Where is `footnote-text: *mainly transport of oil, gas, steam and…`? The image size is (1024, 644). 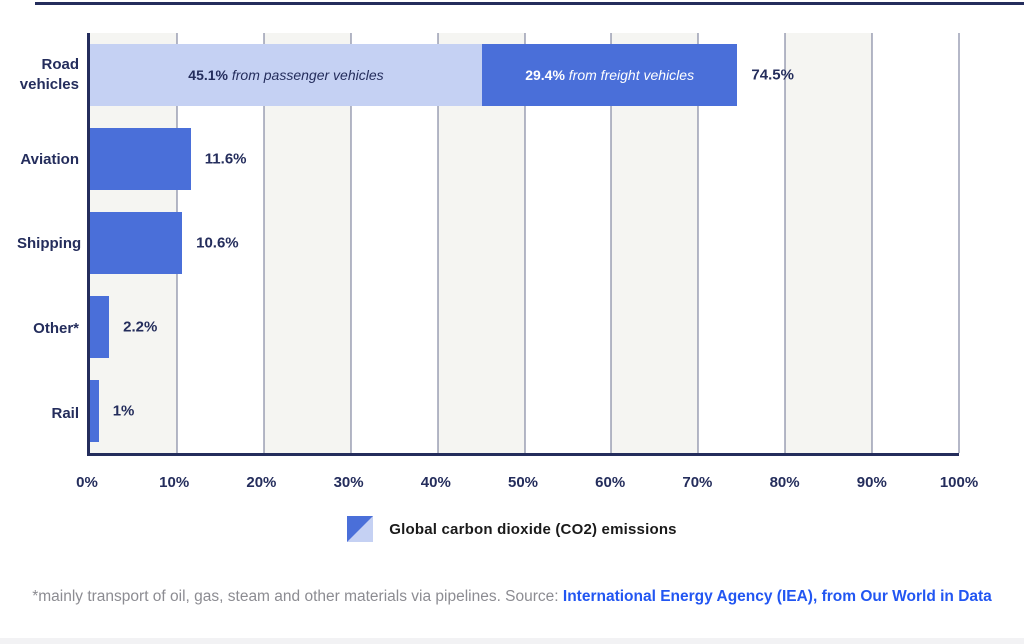
footnote-text: *mainly transport of oil, gas, steam and… is located at coordinates (297, 596).